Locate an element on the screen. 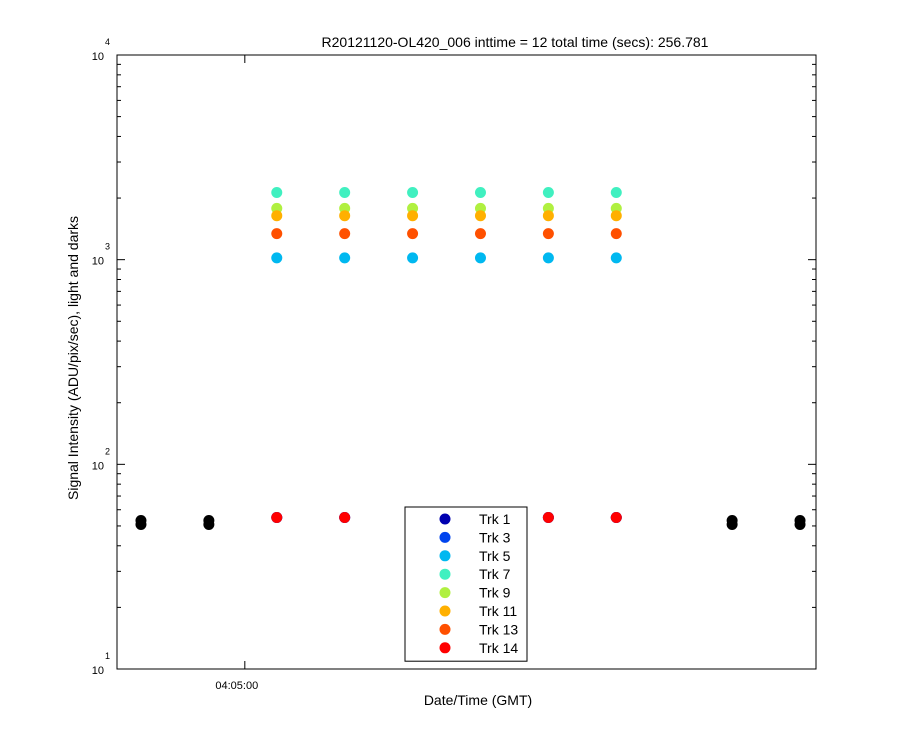 This screenshot has height=750, width=900. legend-label: Trk 5 is located at coordinates (495, 556).